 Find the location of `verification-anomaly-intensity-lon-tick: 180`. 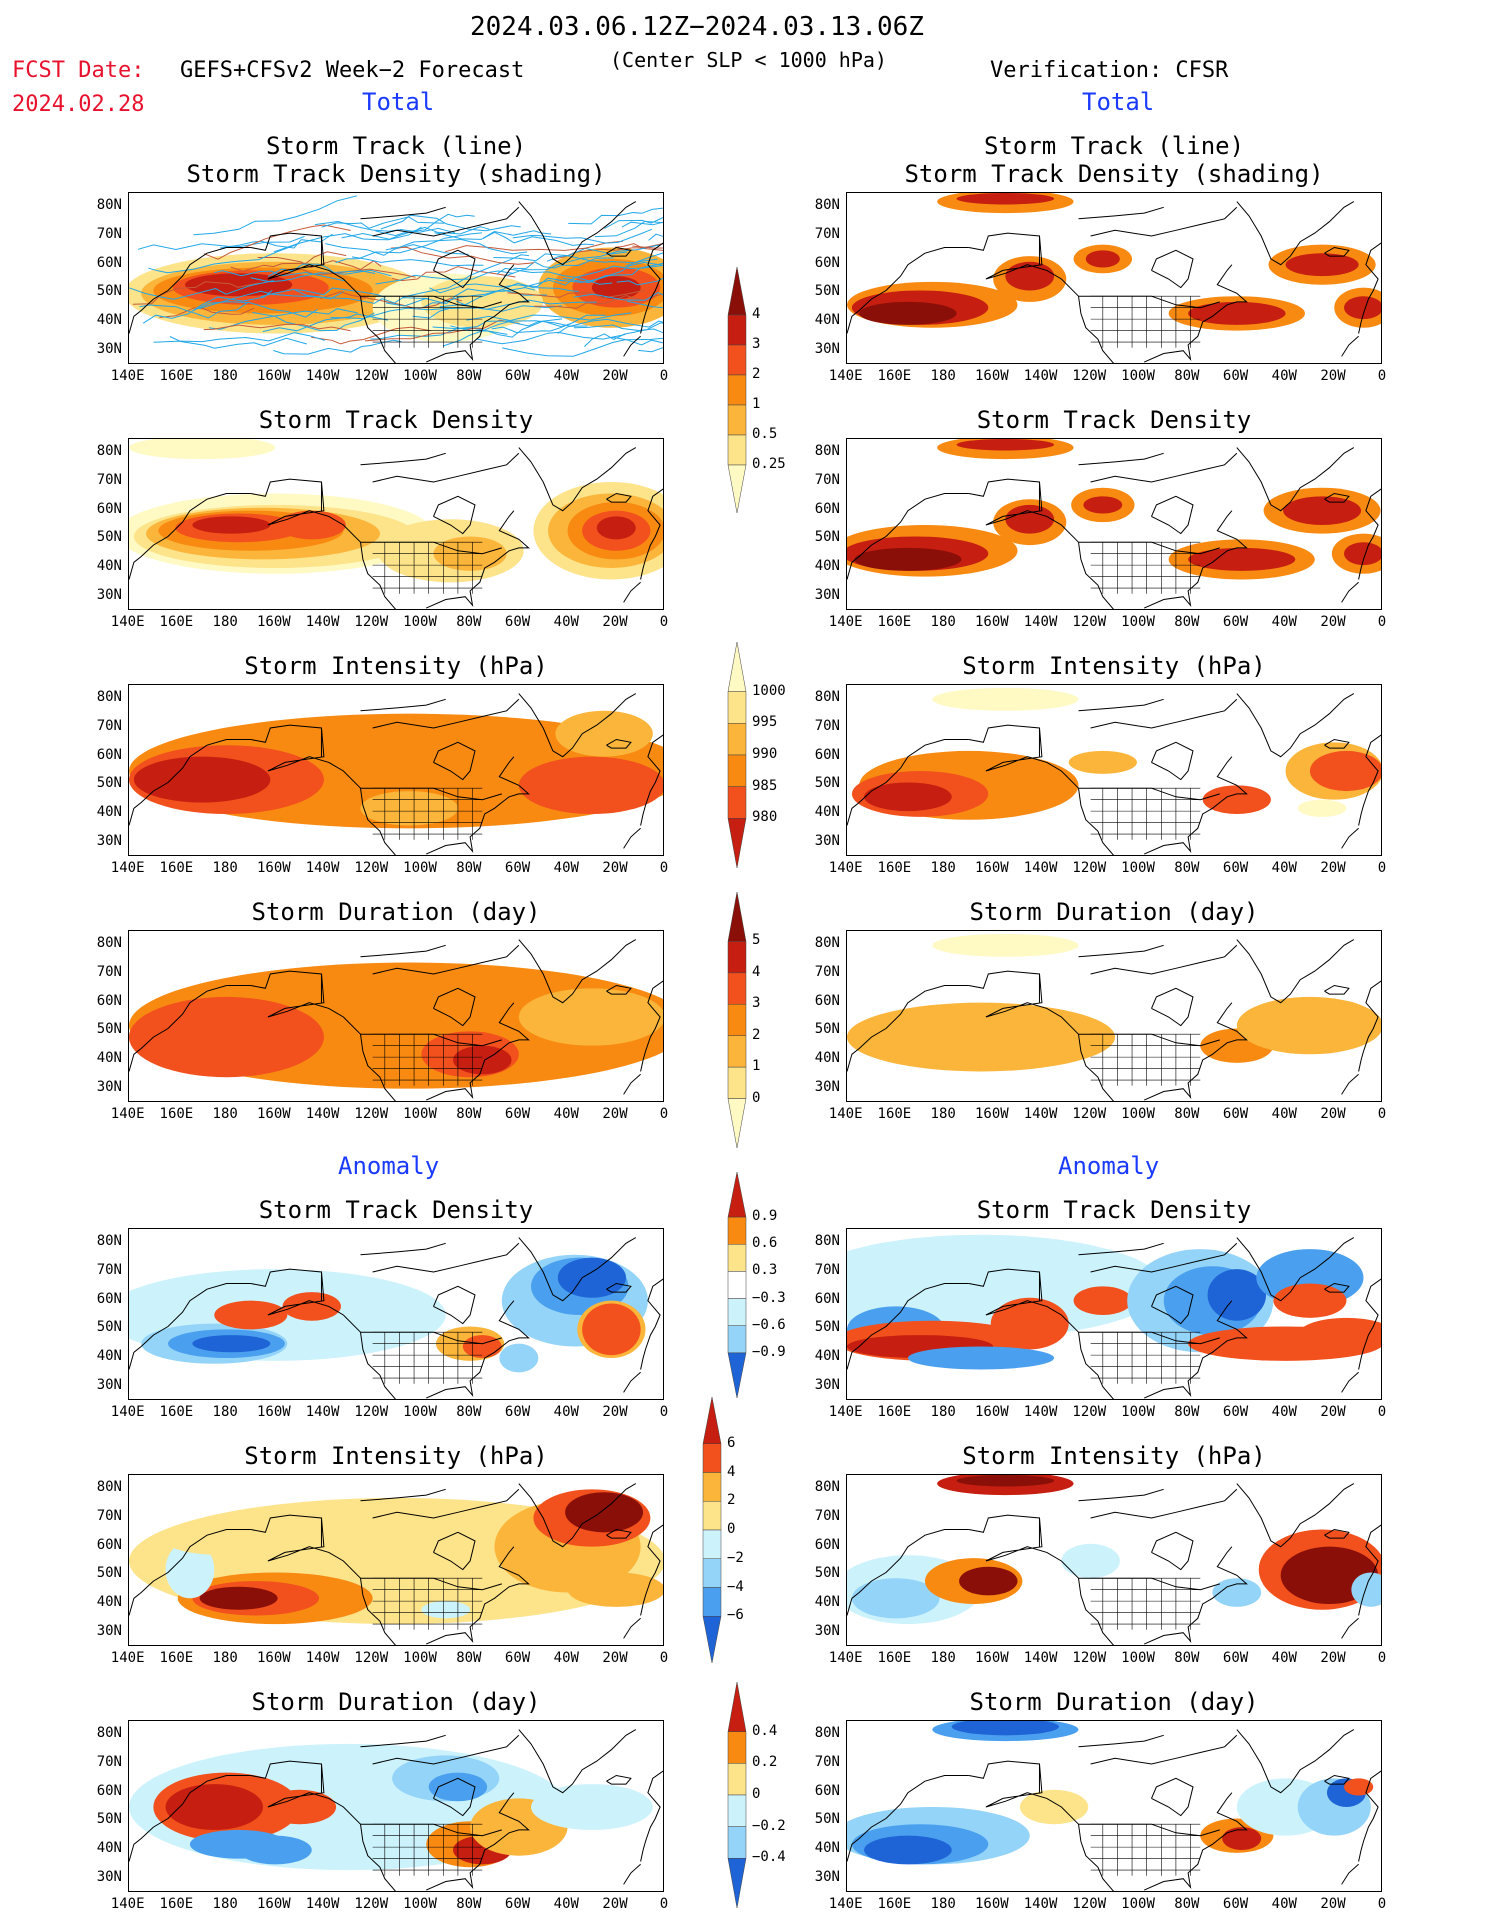

verification-anomaly-intensity-lon-tick: 180 is located at coordinates (943, 1658).